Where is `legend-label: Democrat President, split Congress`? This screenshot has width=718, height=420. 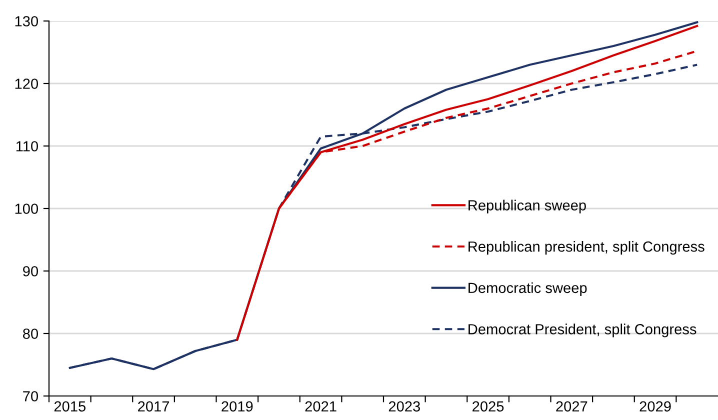 legend-label: Democrat President, split Congress is located at coordinates (582, 331).